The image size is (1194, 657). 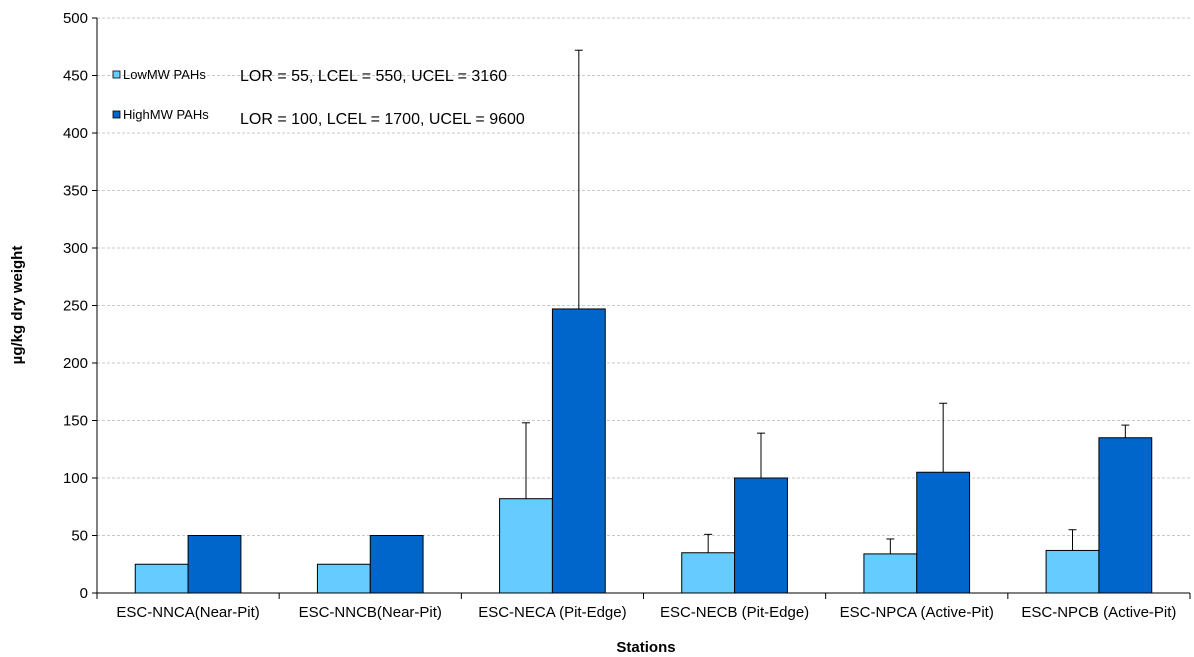 What do you see at coordinates (187, 612) in the screenshot?
I see `x-tick-label: ESC-NNCA(Near-Pit)` at bounding box center [187, 612].